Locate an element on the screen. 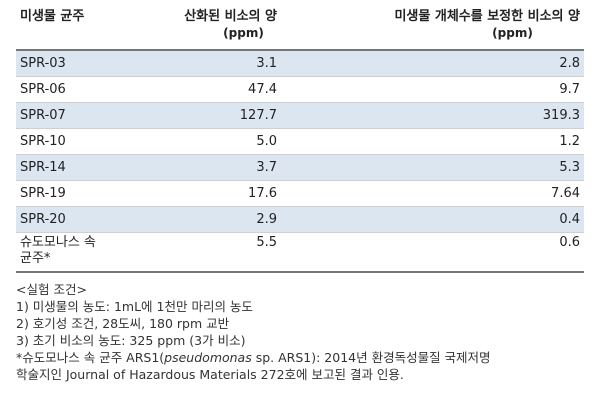  cell-oxidized: 2.9 is located at coordinates (223, 219).